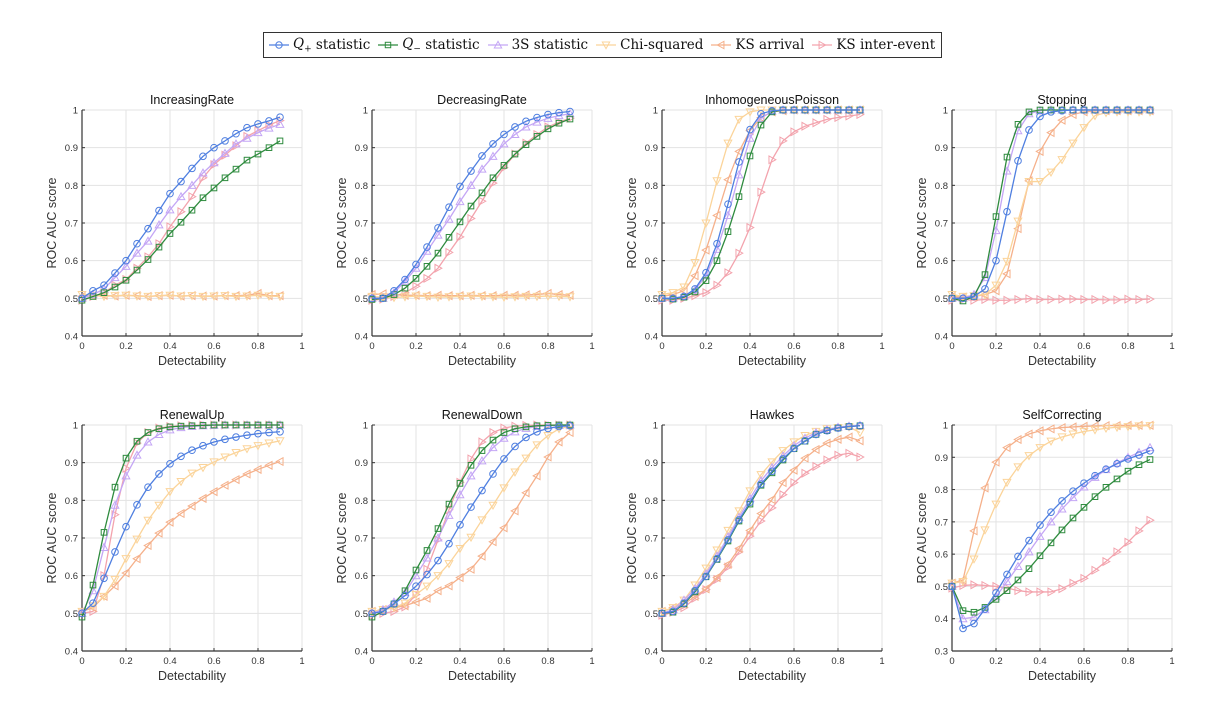 The image size is (1206, 708). What do you see at coordinates (655, 426) in the screenshot?
I see `y-tick-label: 1` at bounding box center [655, 426].